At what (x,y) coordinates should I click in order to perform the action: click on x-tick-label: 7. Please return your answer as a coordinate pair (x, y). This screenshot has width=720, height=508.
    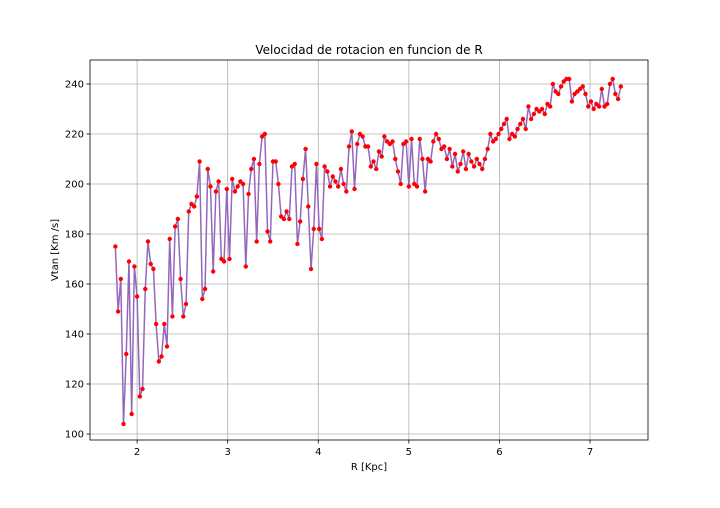
    Looking at the image, I should click on (590, 452).